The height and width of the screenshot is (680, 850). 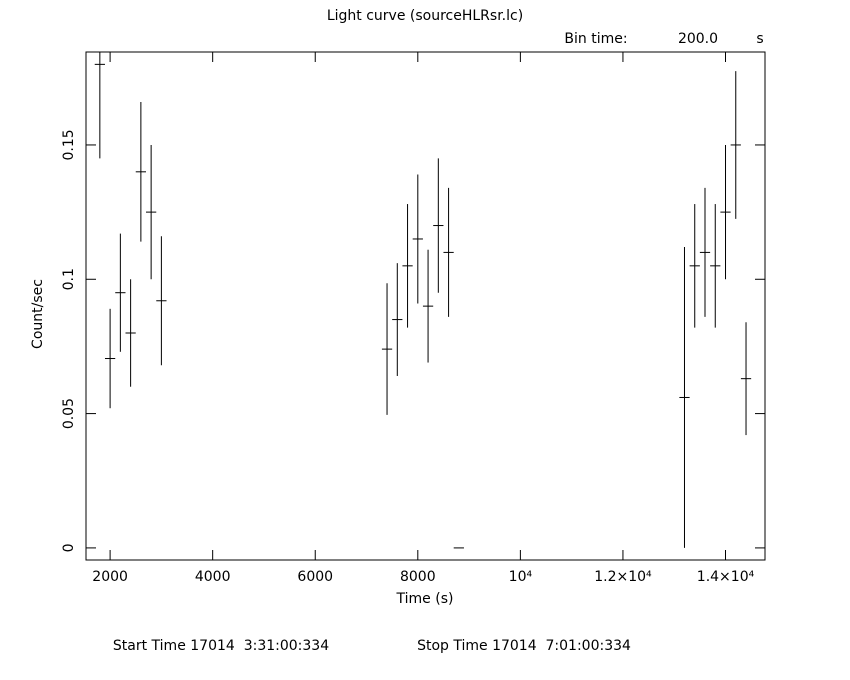 What do you see at coordinates (38, 314) in the screenshot?
I see `y-axis-title: Count/sec` at bounding box center [38, 314].